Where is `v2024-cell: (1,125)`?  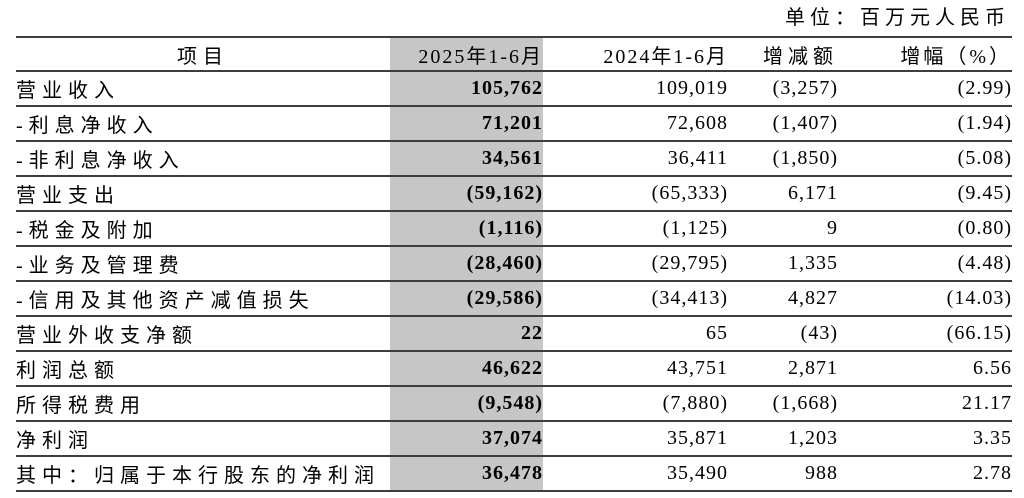 v2024-cell: (1,125) is located at coordinates (635, 229).